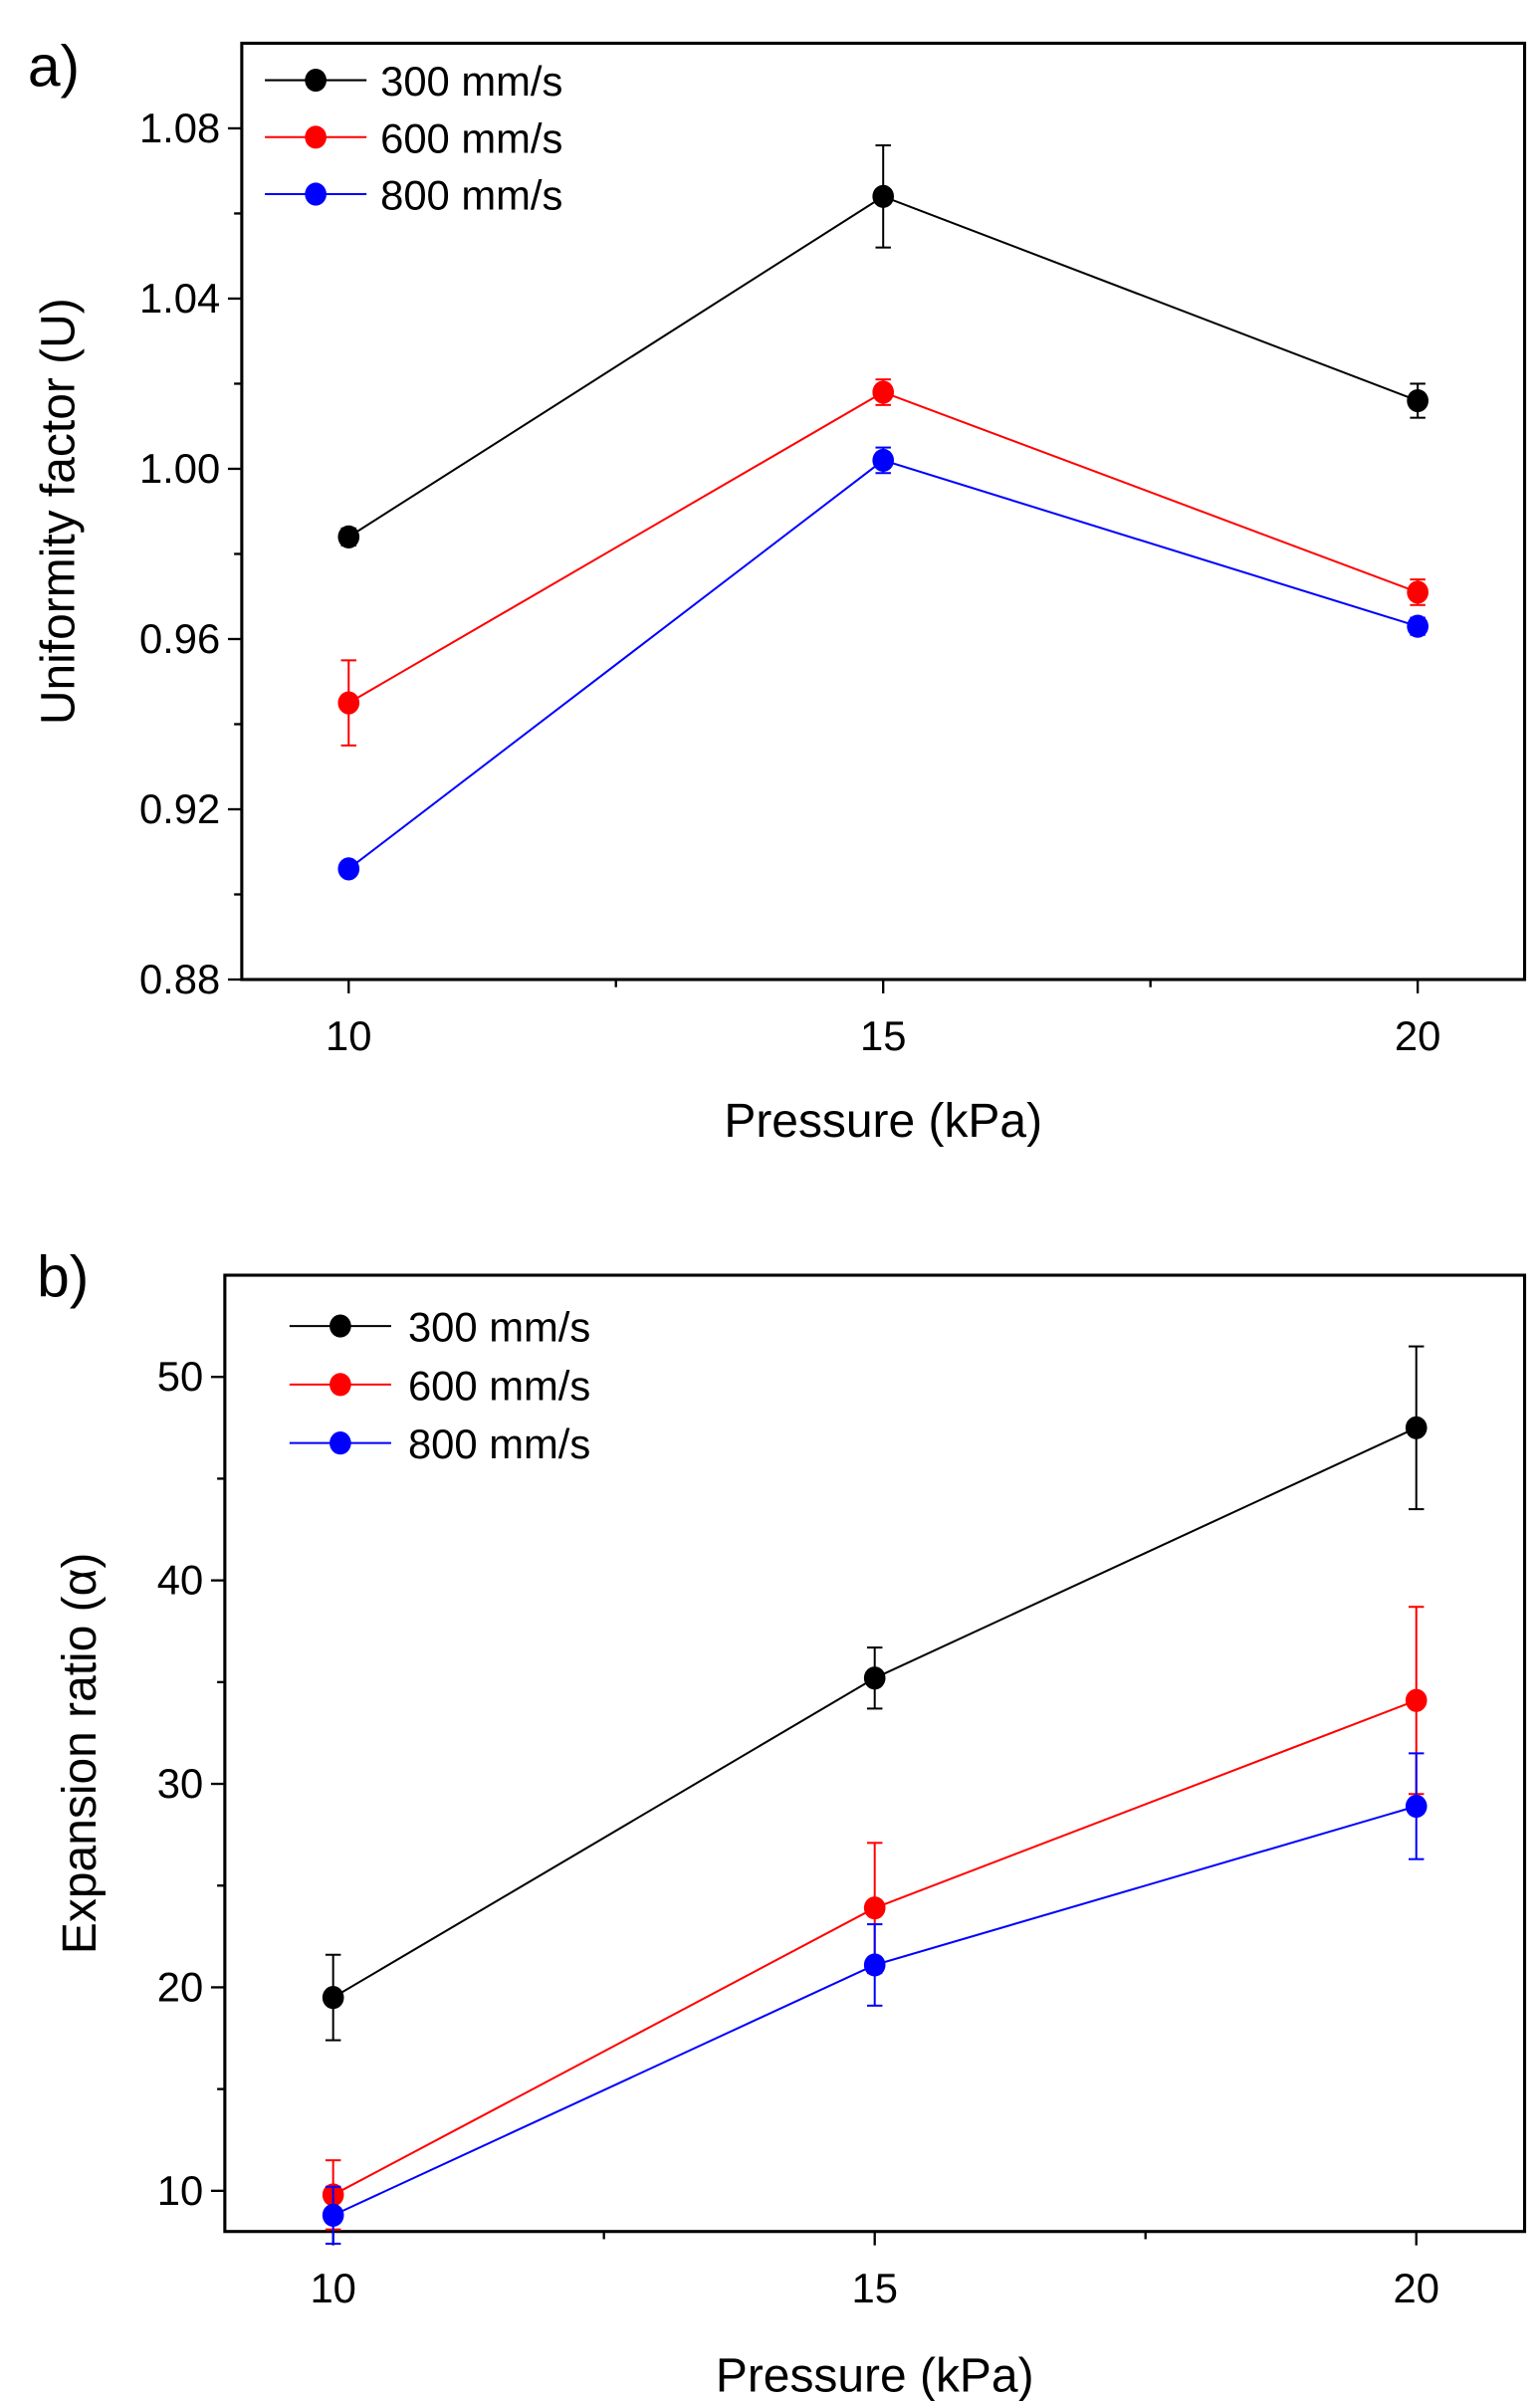 This screenshot has height=2401, width=1540. Describe the element at coordinates (180, 1580) in the screenshot. I see `y-tick-label: 40` at that location.